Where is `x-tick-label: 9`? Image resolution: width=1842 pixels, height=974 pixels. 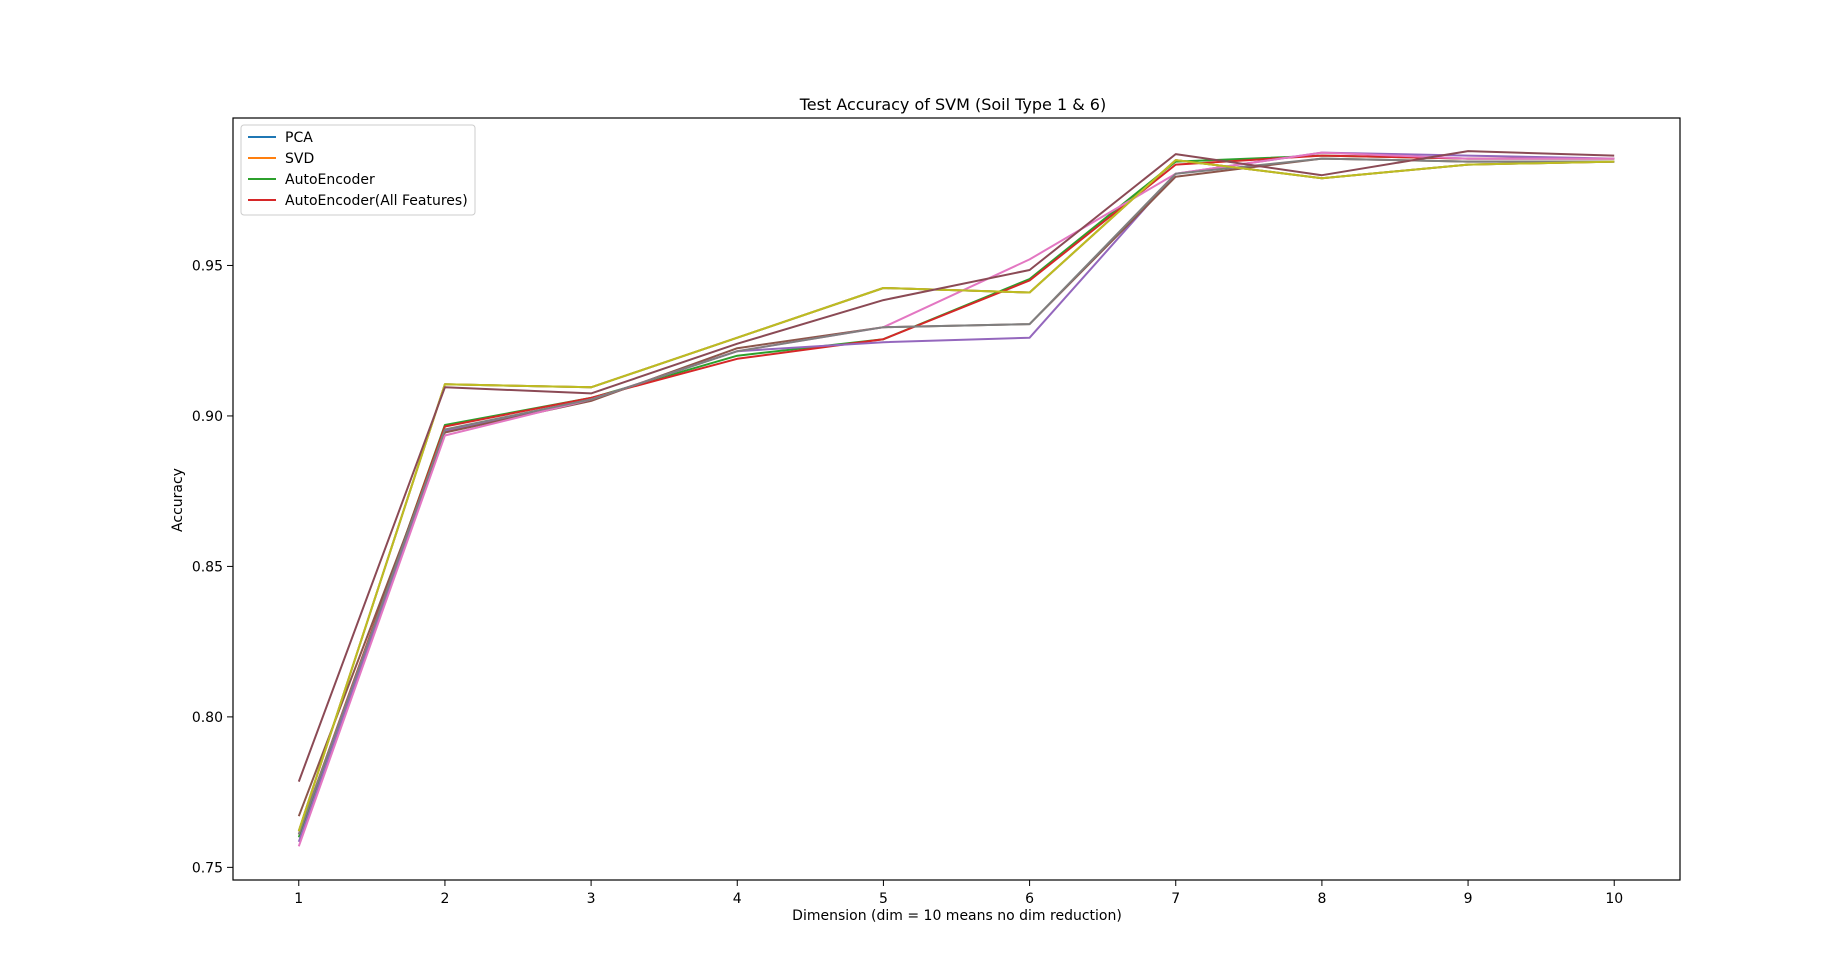 x-tick-label: 9 is located at coordinates (1468, 899).